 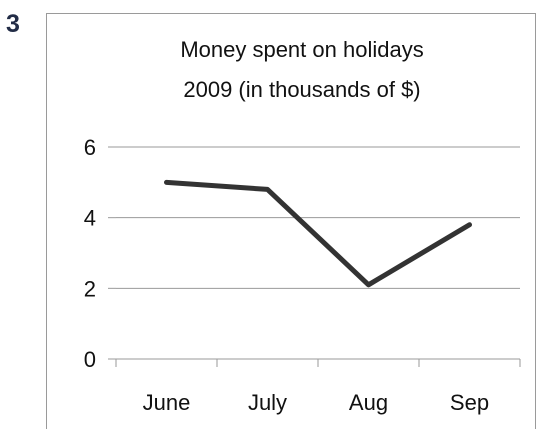 What do you see at coordinates (90, 359) in the screenshot?
I see `y-tick-label: 0` at bounding box center [90, 359].